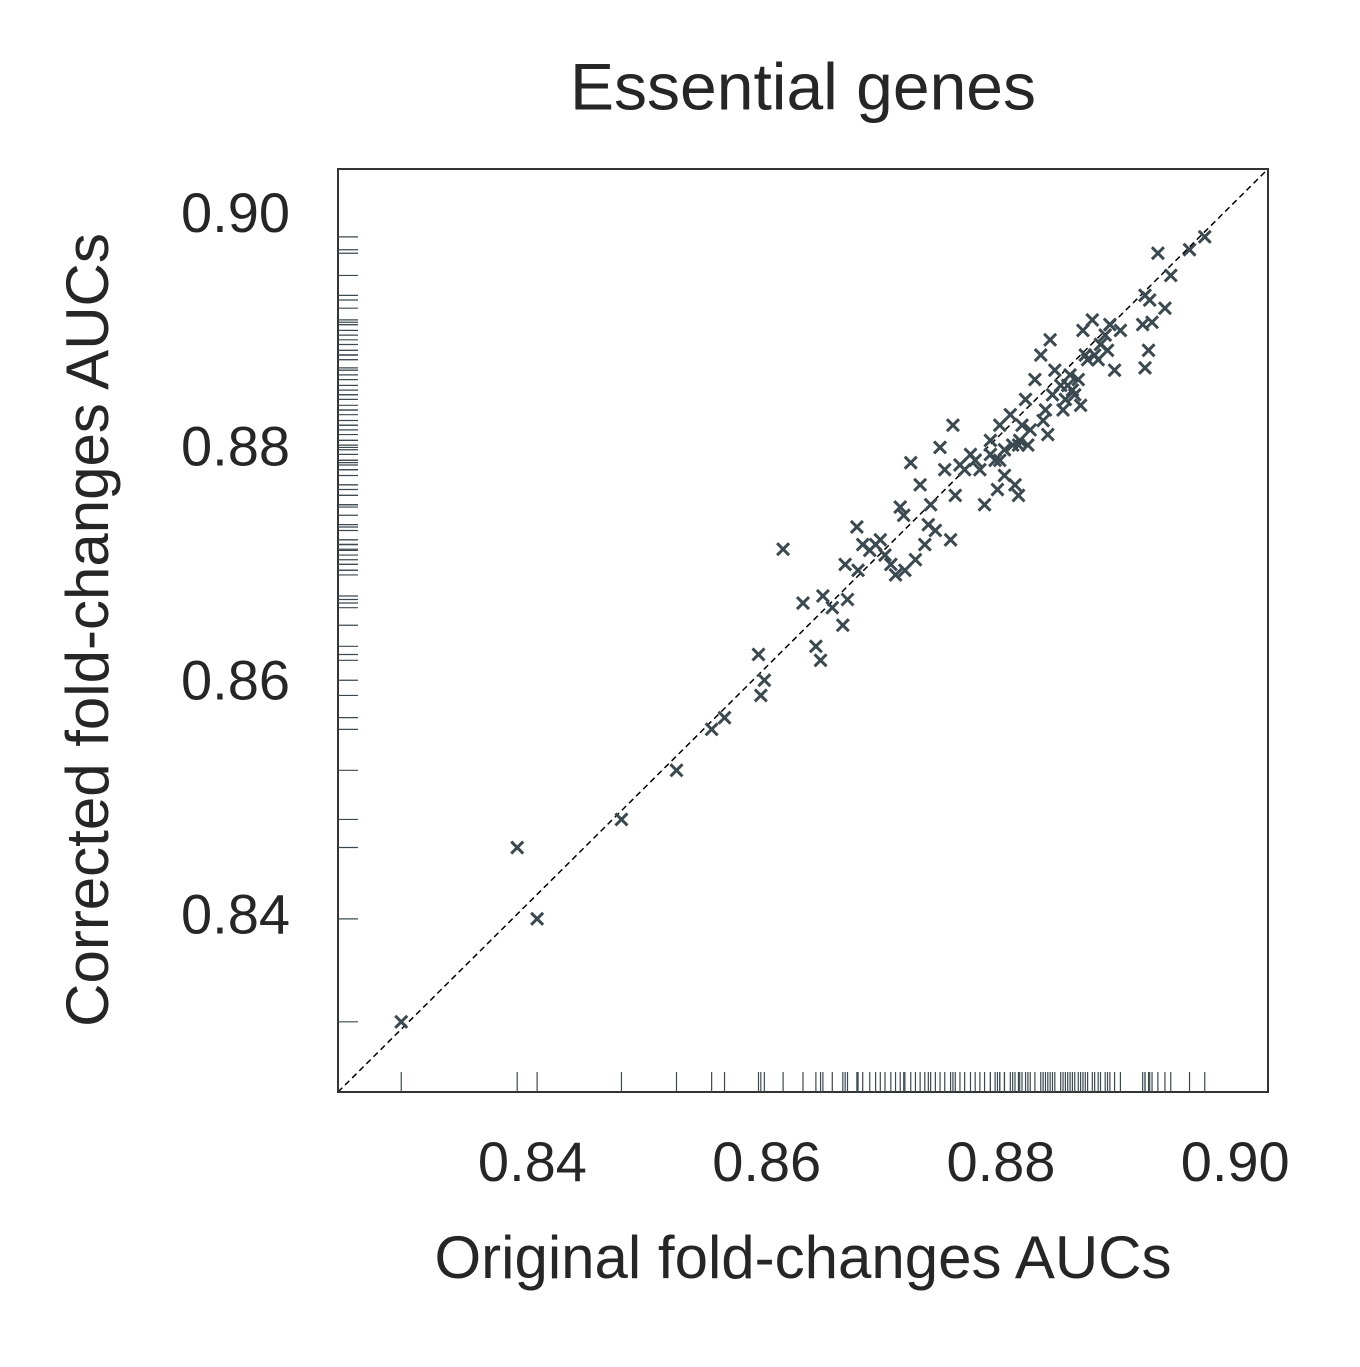  I want to click on x-tick-label: 0.86, so click(766, 1161).